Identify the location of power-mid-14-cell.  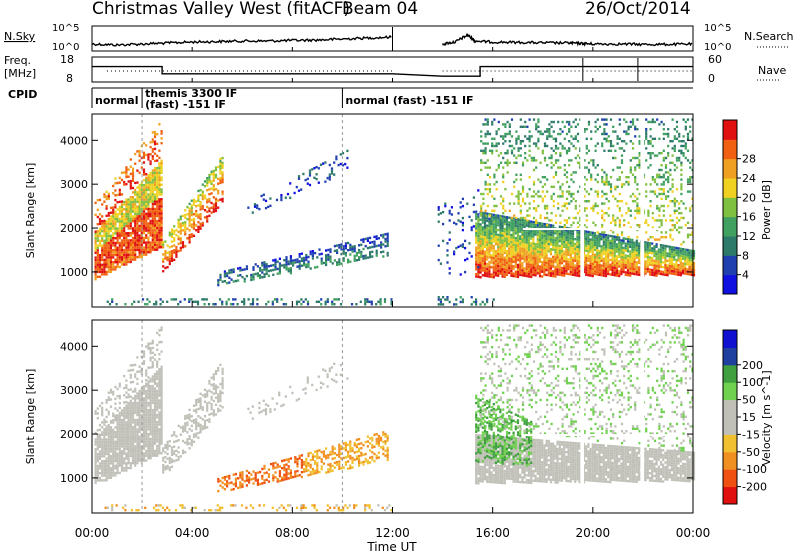
(471, 220).